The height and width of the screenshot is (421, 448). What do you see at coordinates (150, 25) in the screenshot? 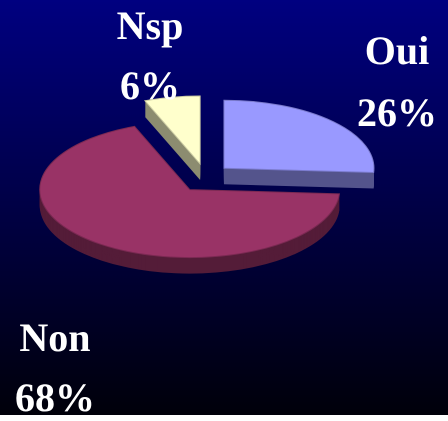
I see `category-label: Nsp` at bounding box center [150, 25].